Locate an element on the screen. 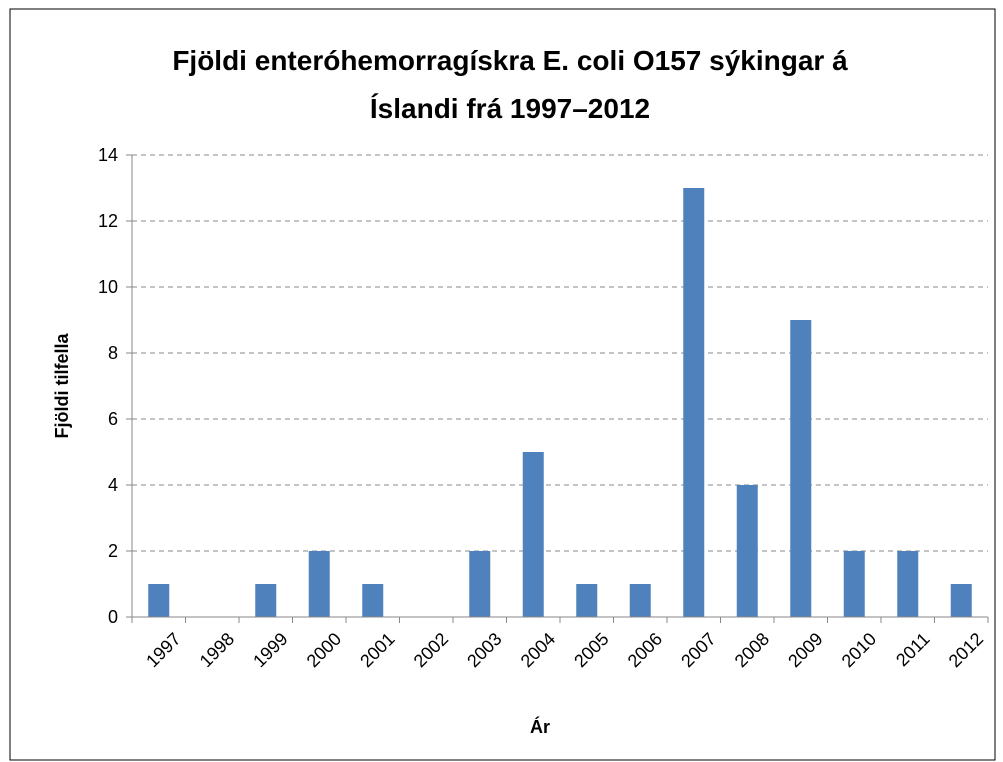 Image resolution: width=1003 pixels, height=762 pixels. y-tick-label: 0 is located at coordinates (113, 617).